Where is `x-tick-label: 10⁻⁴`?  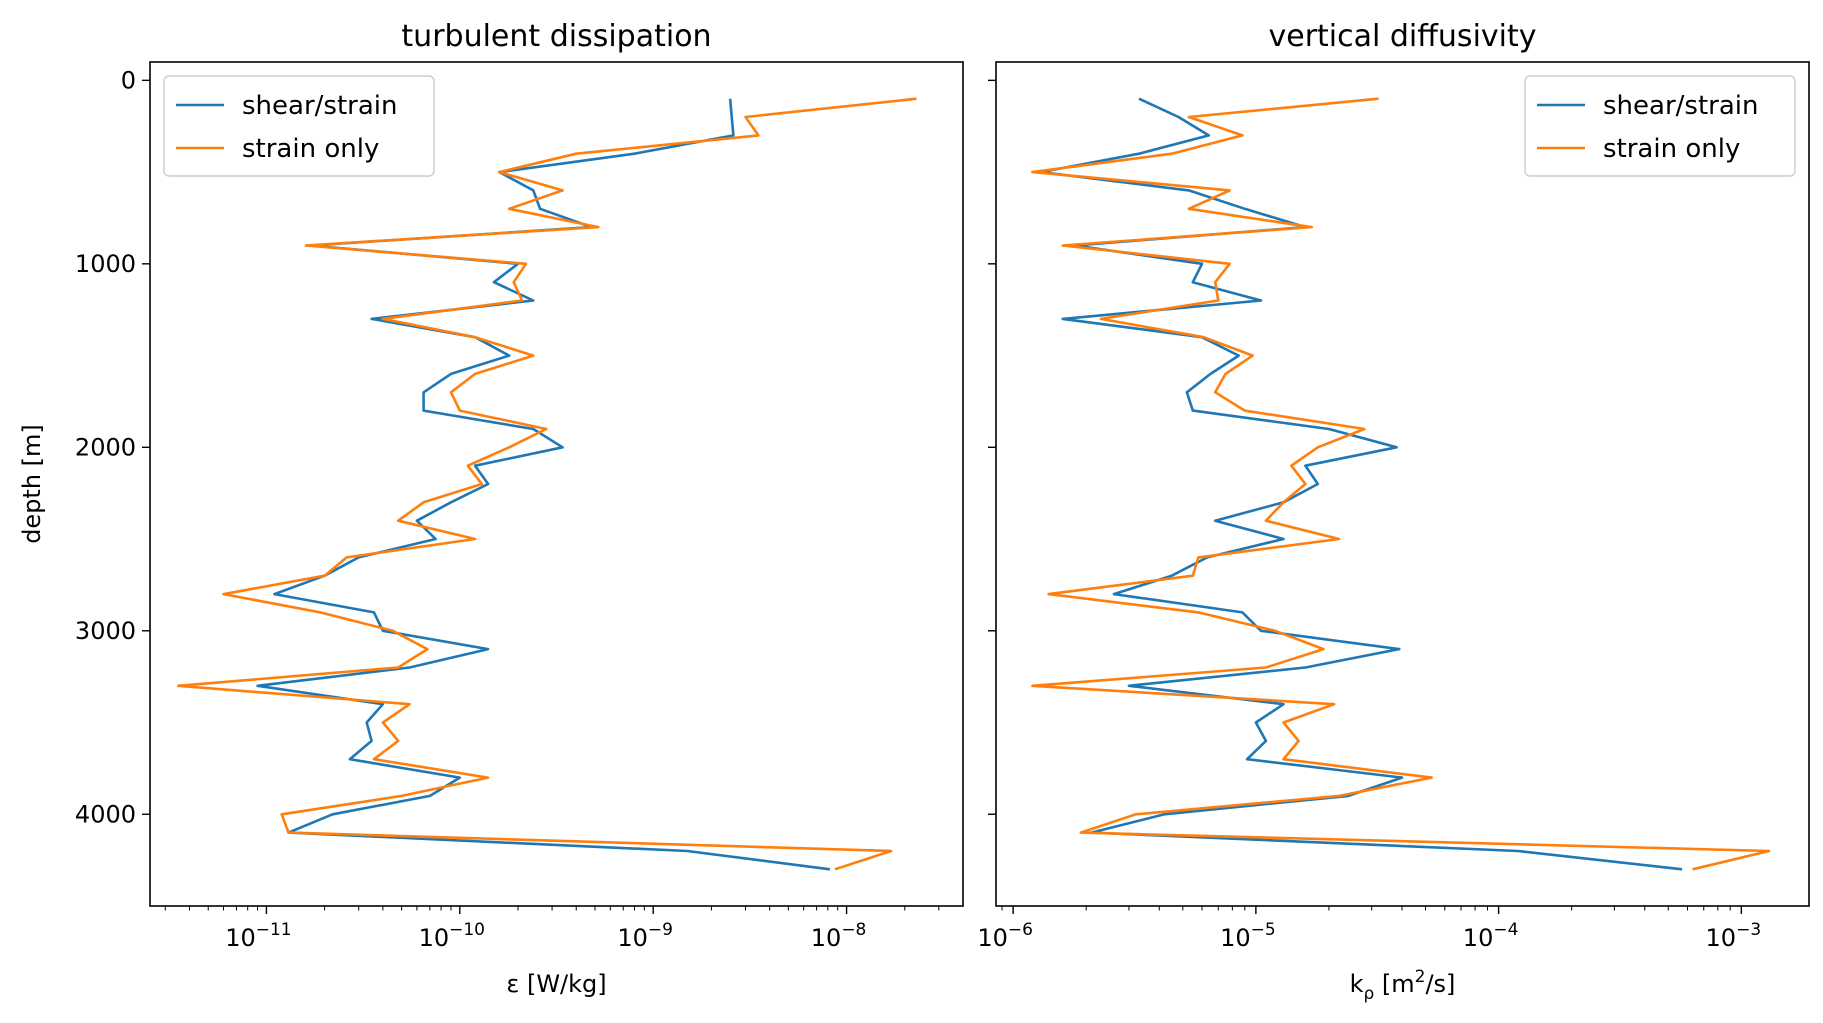
x-tick-label: 10⁻⁴ is located at coordinates (1491, 936).